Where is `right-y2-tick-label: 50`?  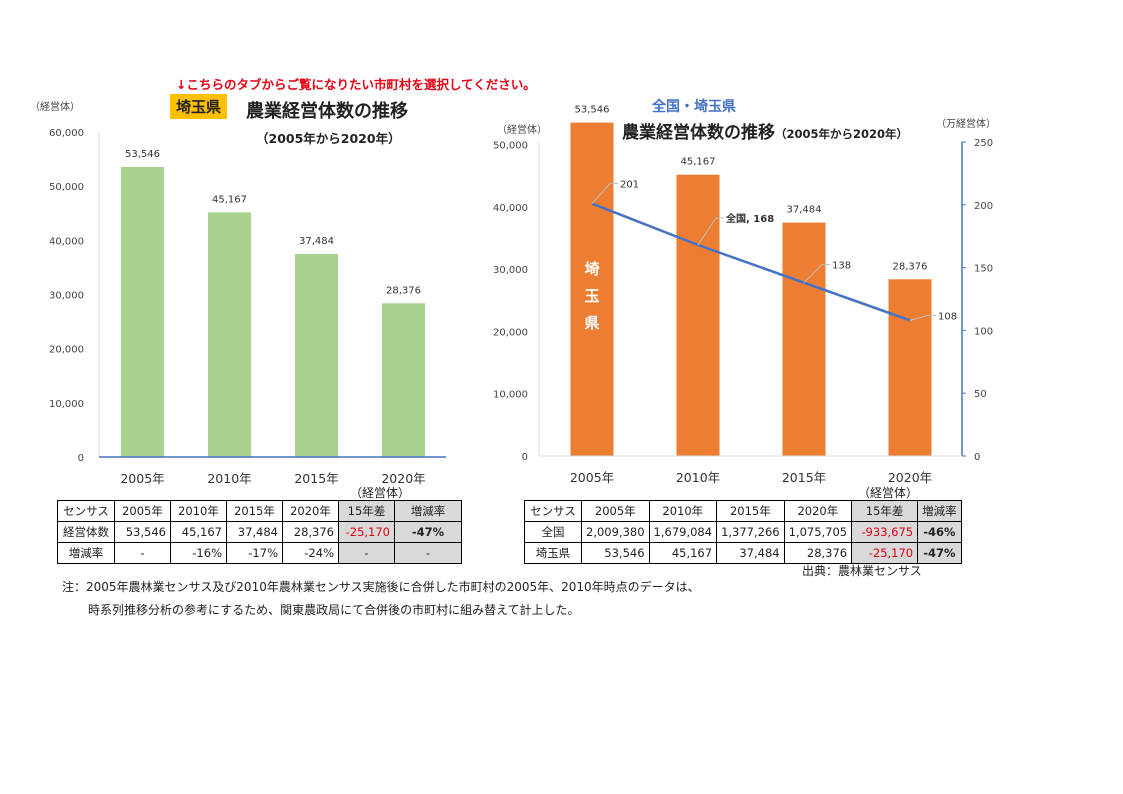 right-y2-tick-label: 50 is located at coordinates (980, 394).